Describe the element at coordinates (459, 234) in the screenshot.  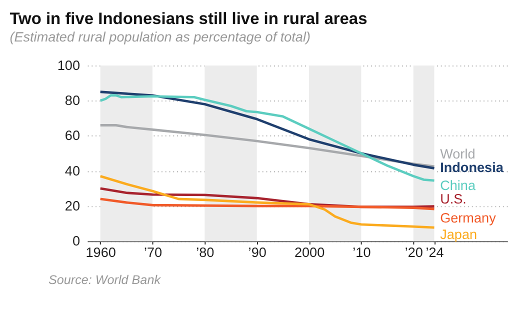
I see `series-label: Japan` at that location.